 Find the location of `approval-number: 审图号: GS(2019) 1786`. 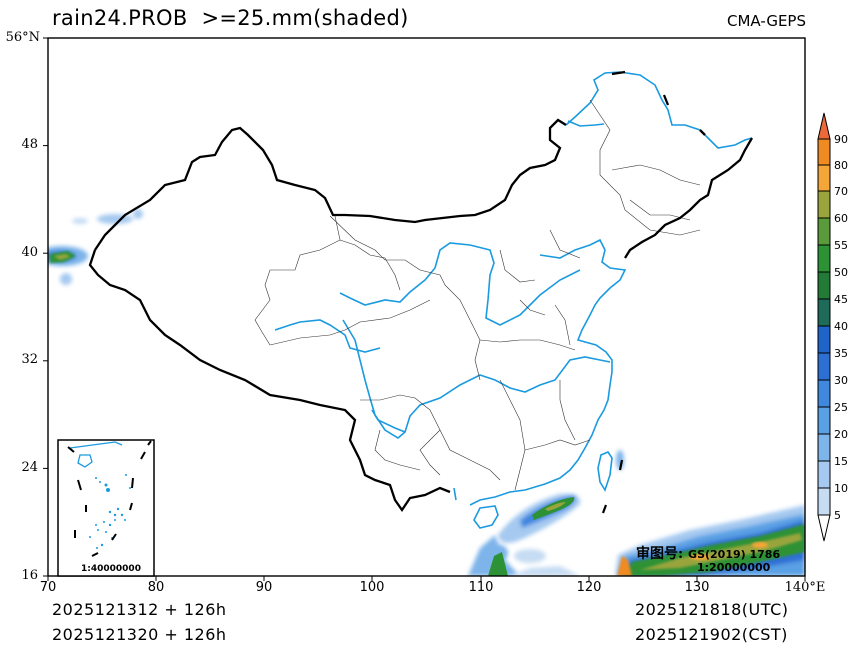

approval-number: 审图号: GS(2019) 1786 is located at coordinates (708, 553).